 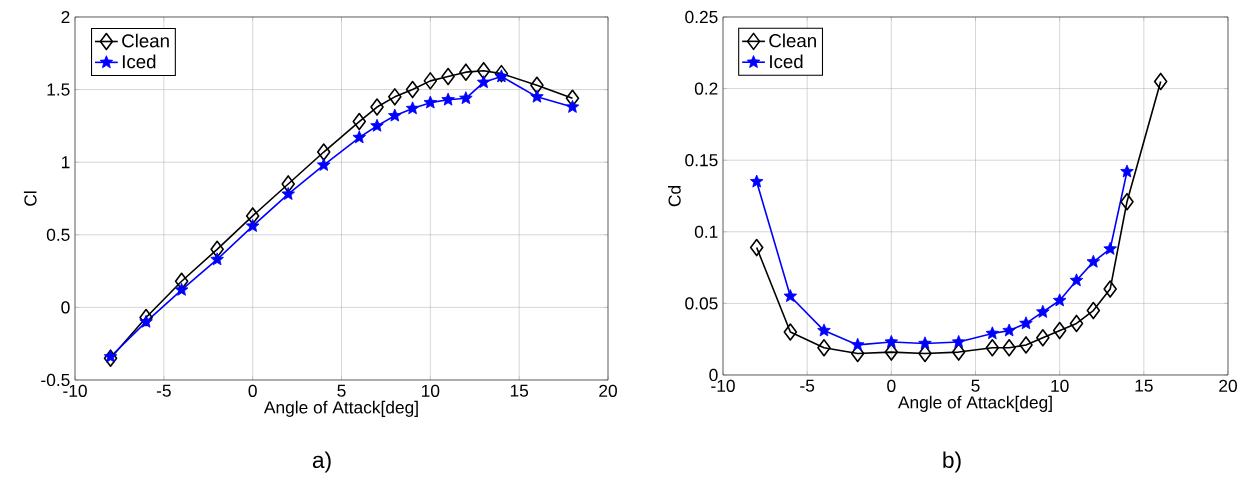 What do you see at coordinates (58, 89) in the screenshot?
I see `y-tick-label: 1.5` at bounding box center [58, 89].